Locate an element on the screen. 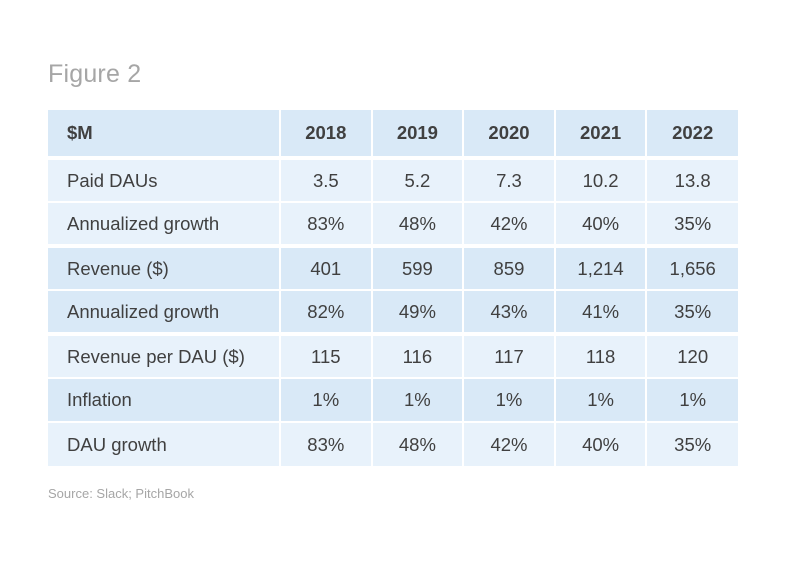 The height and width of the screenshot is (576, 786). table-cell: 117 is located at coordinates (508, 356).